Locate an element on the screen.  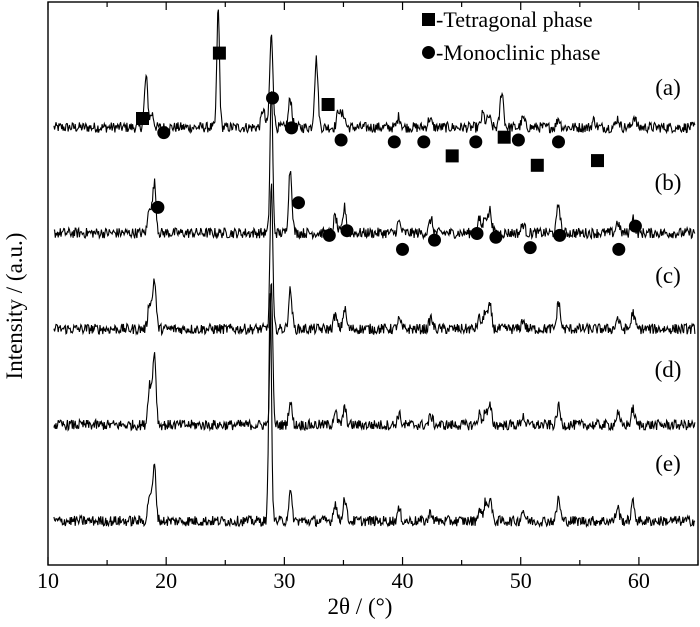
x-tick-label: 50 is located at coordinates (521, 580).